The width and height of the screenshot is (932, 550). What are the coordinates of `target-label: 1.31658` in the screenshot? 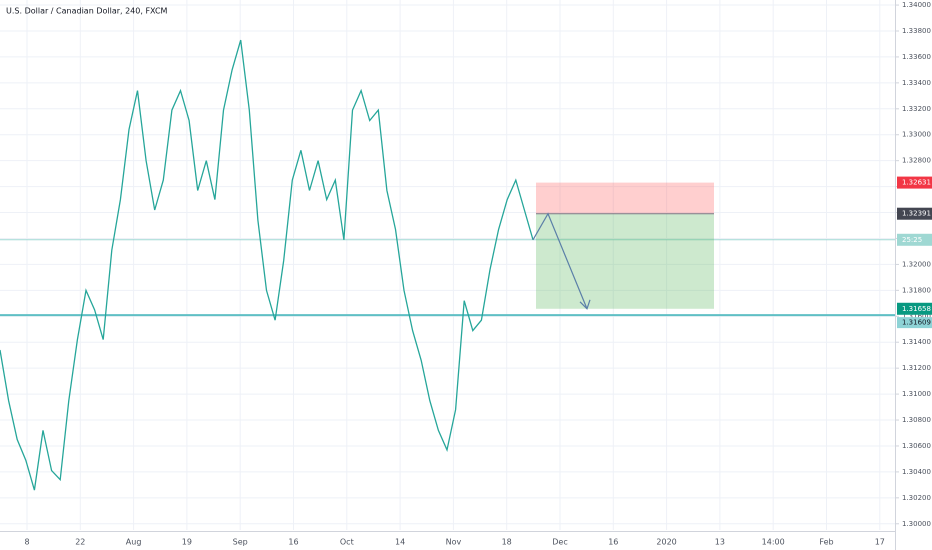 It's located at (916, 309).